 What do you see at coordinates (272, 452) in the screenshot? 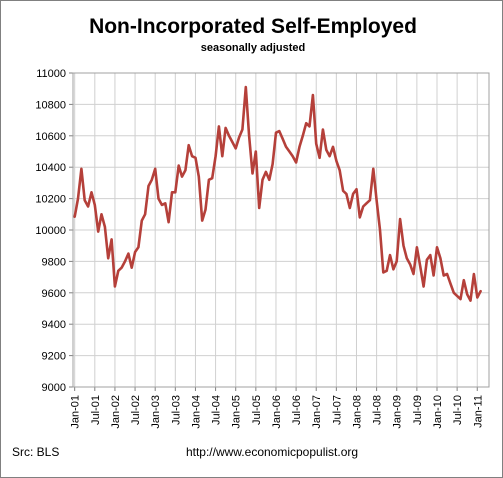
I see `footer-url: http://www.economicpopulist.org` at bounding box center [272, 452].